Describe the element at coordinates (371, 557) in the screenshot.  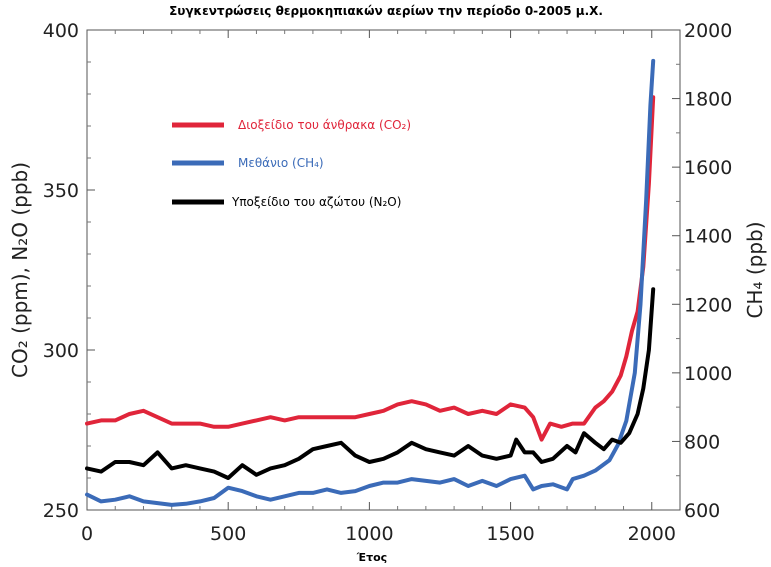
I see `x-axis-label: Έτος` at that location.